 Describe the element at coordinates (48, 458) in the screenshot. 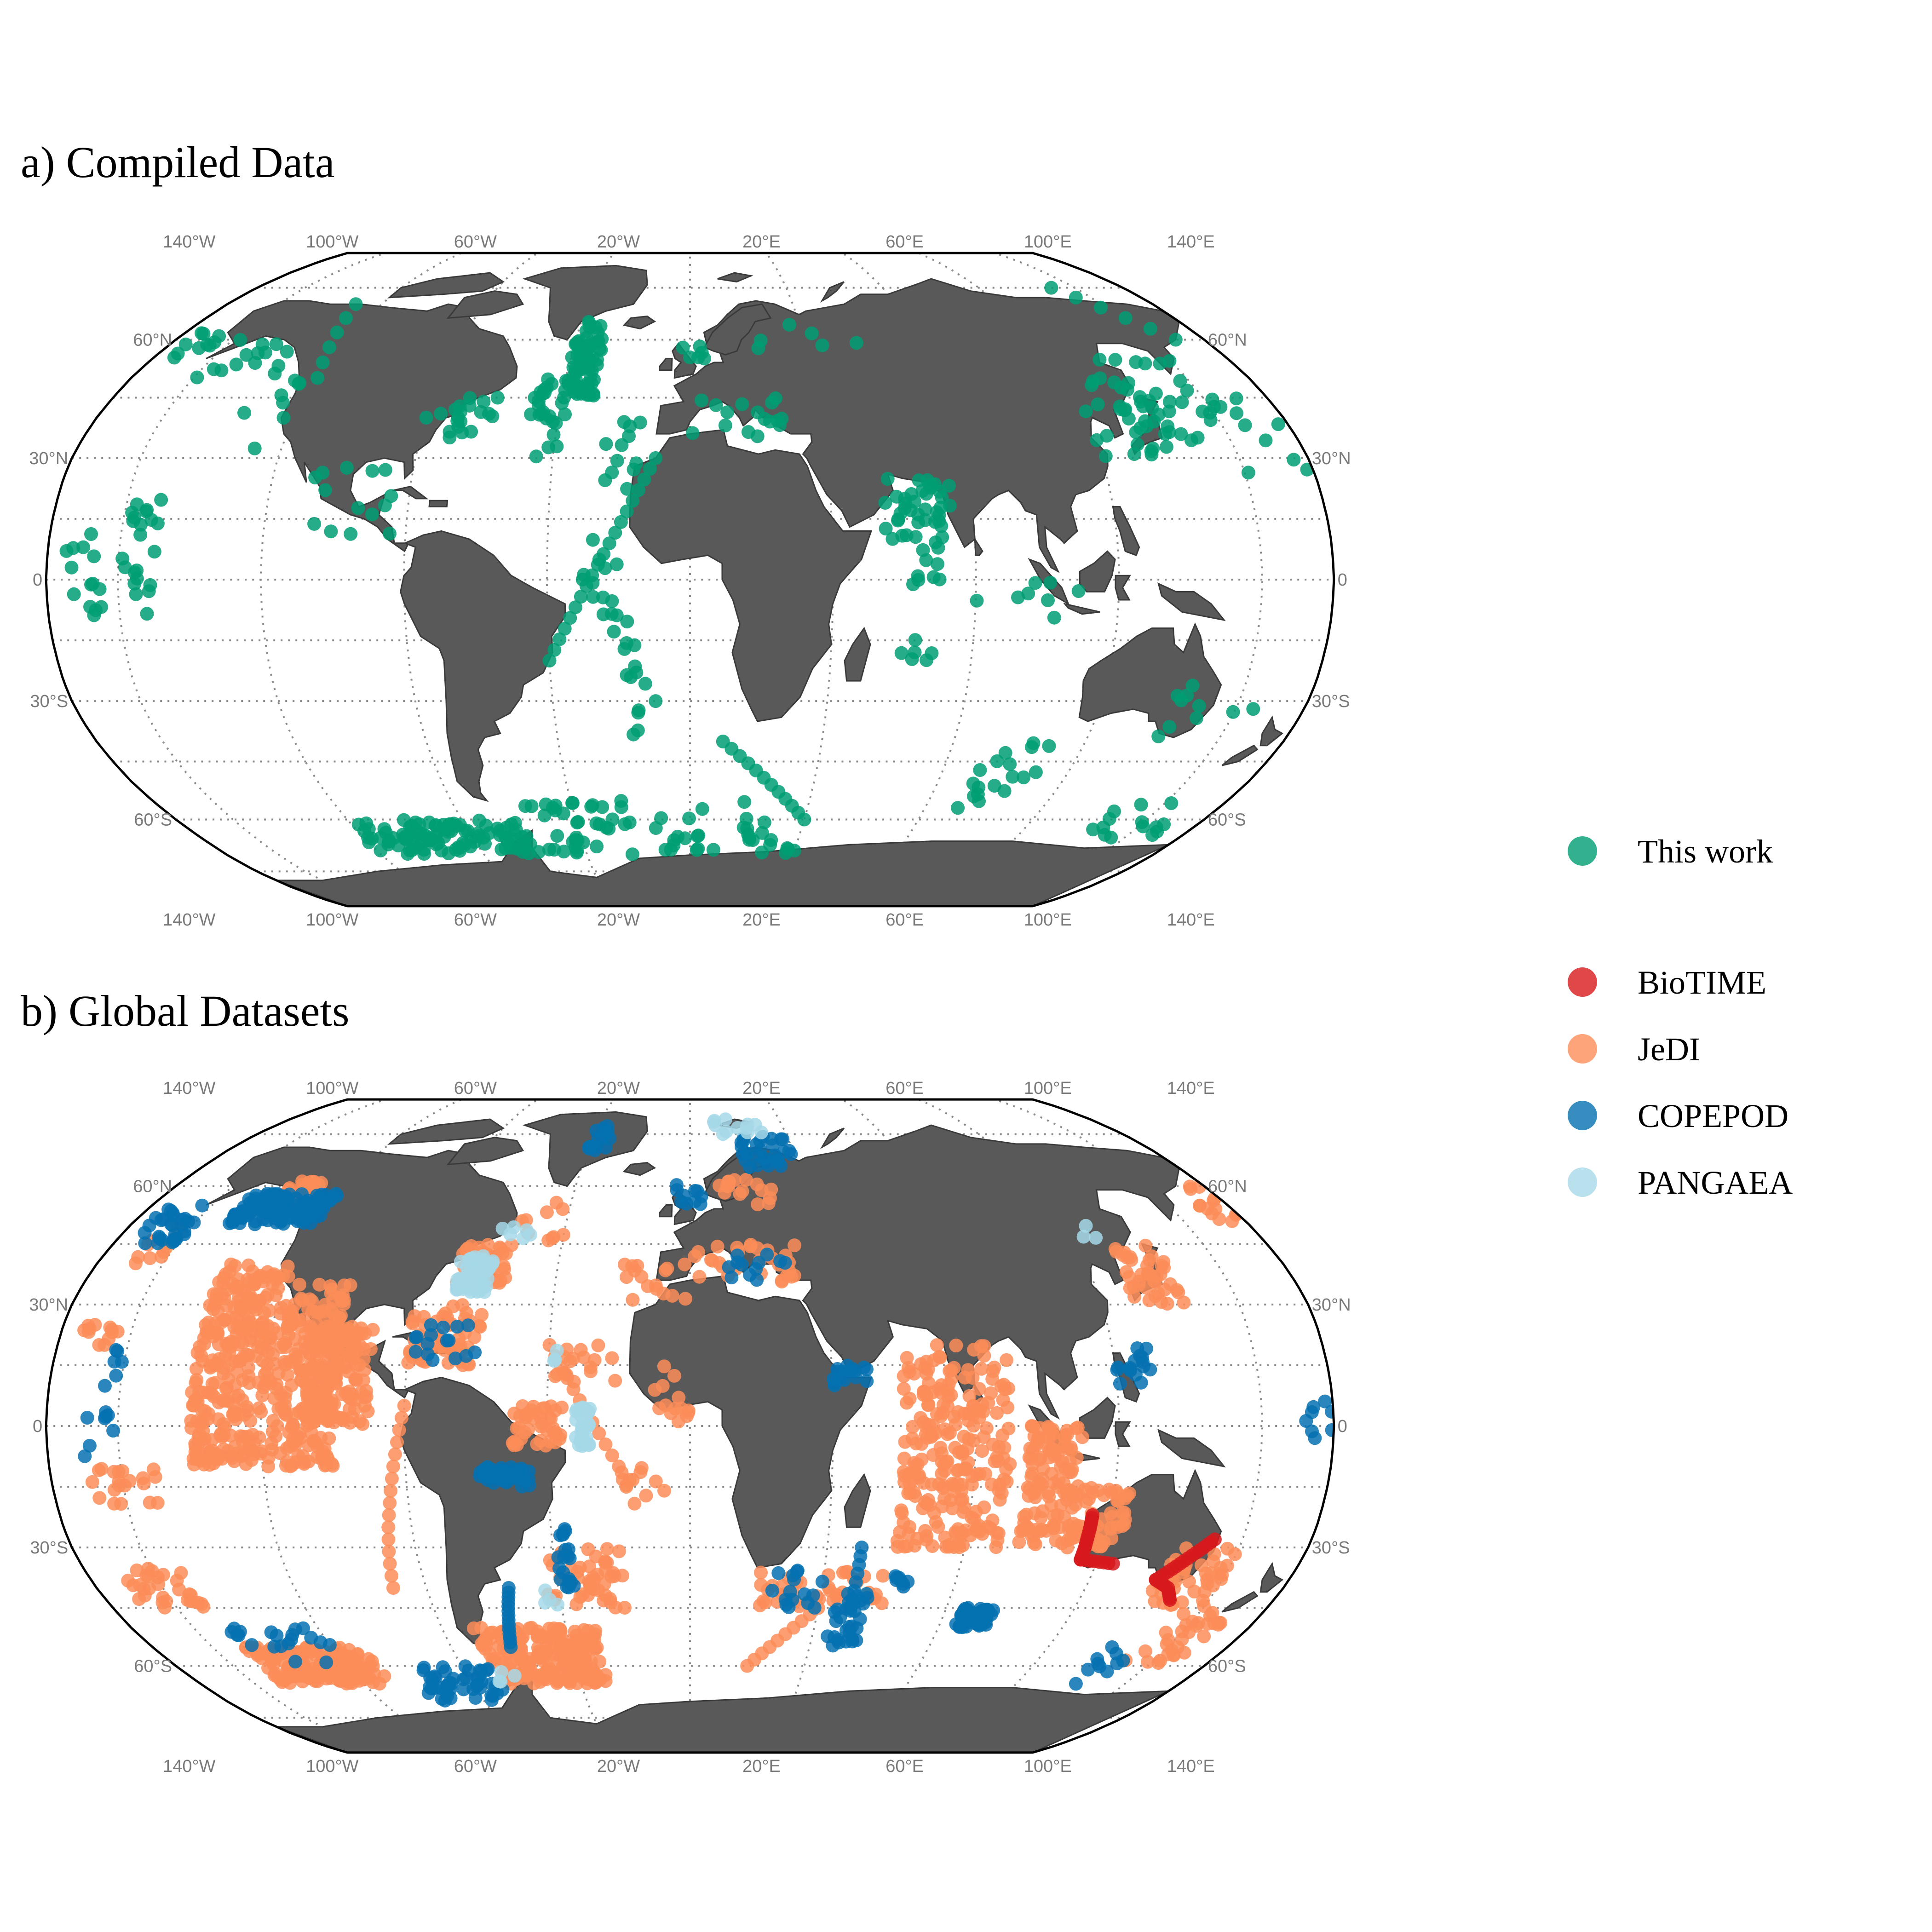

I see `lat-tick-left: 30°N` at that location.